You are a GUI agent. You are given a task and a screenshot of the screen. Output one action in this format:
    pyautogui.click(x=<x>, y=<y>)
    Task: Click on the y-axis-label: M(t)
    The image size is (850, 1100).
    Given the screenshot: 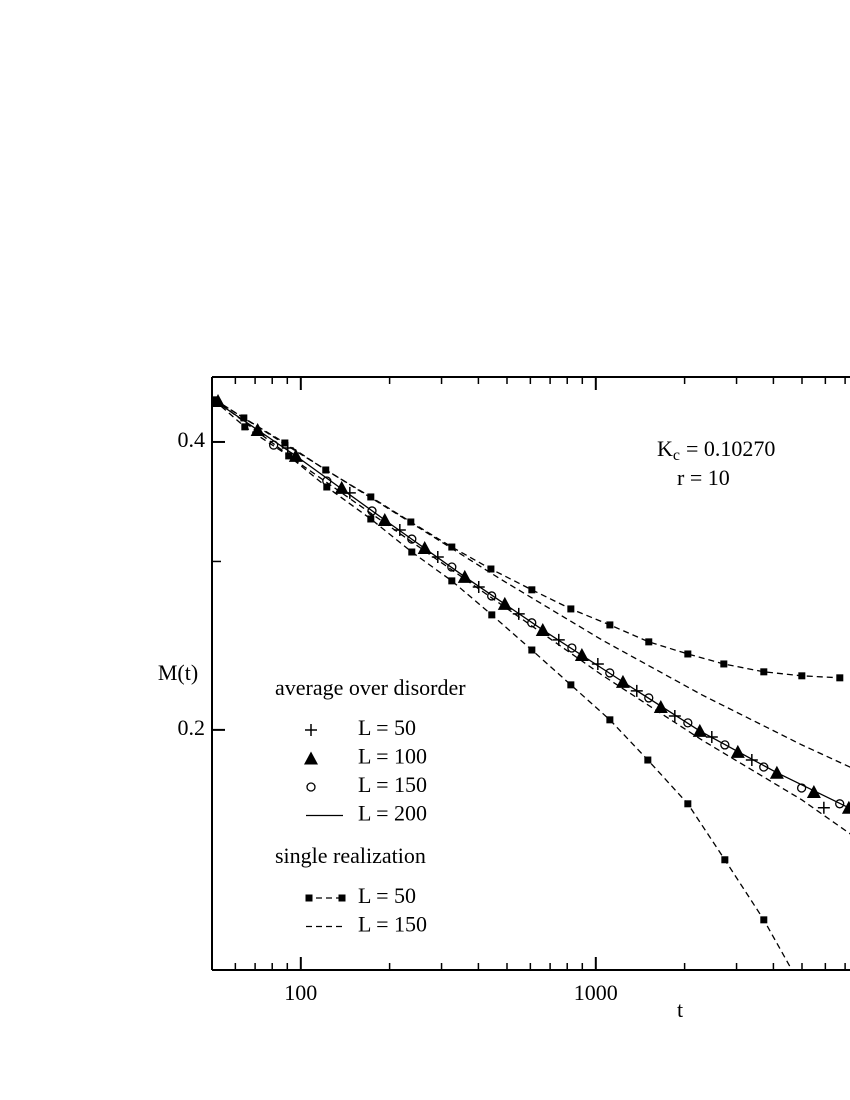 What is the action you would take?
    pyautogui.click(x=178, y=672)
    